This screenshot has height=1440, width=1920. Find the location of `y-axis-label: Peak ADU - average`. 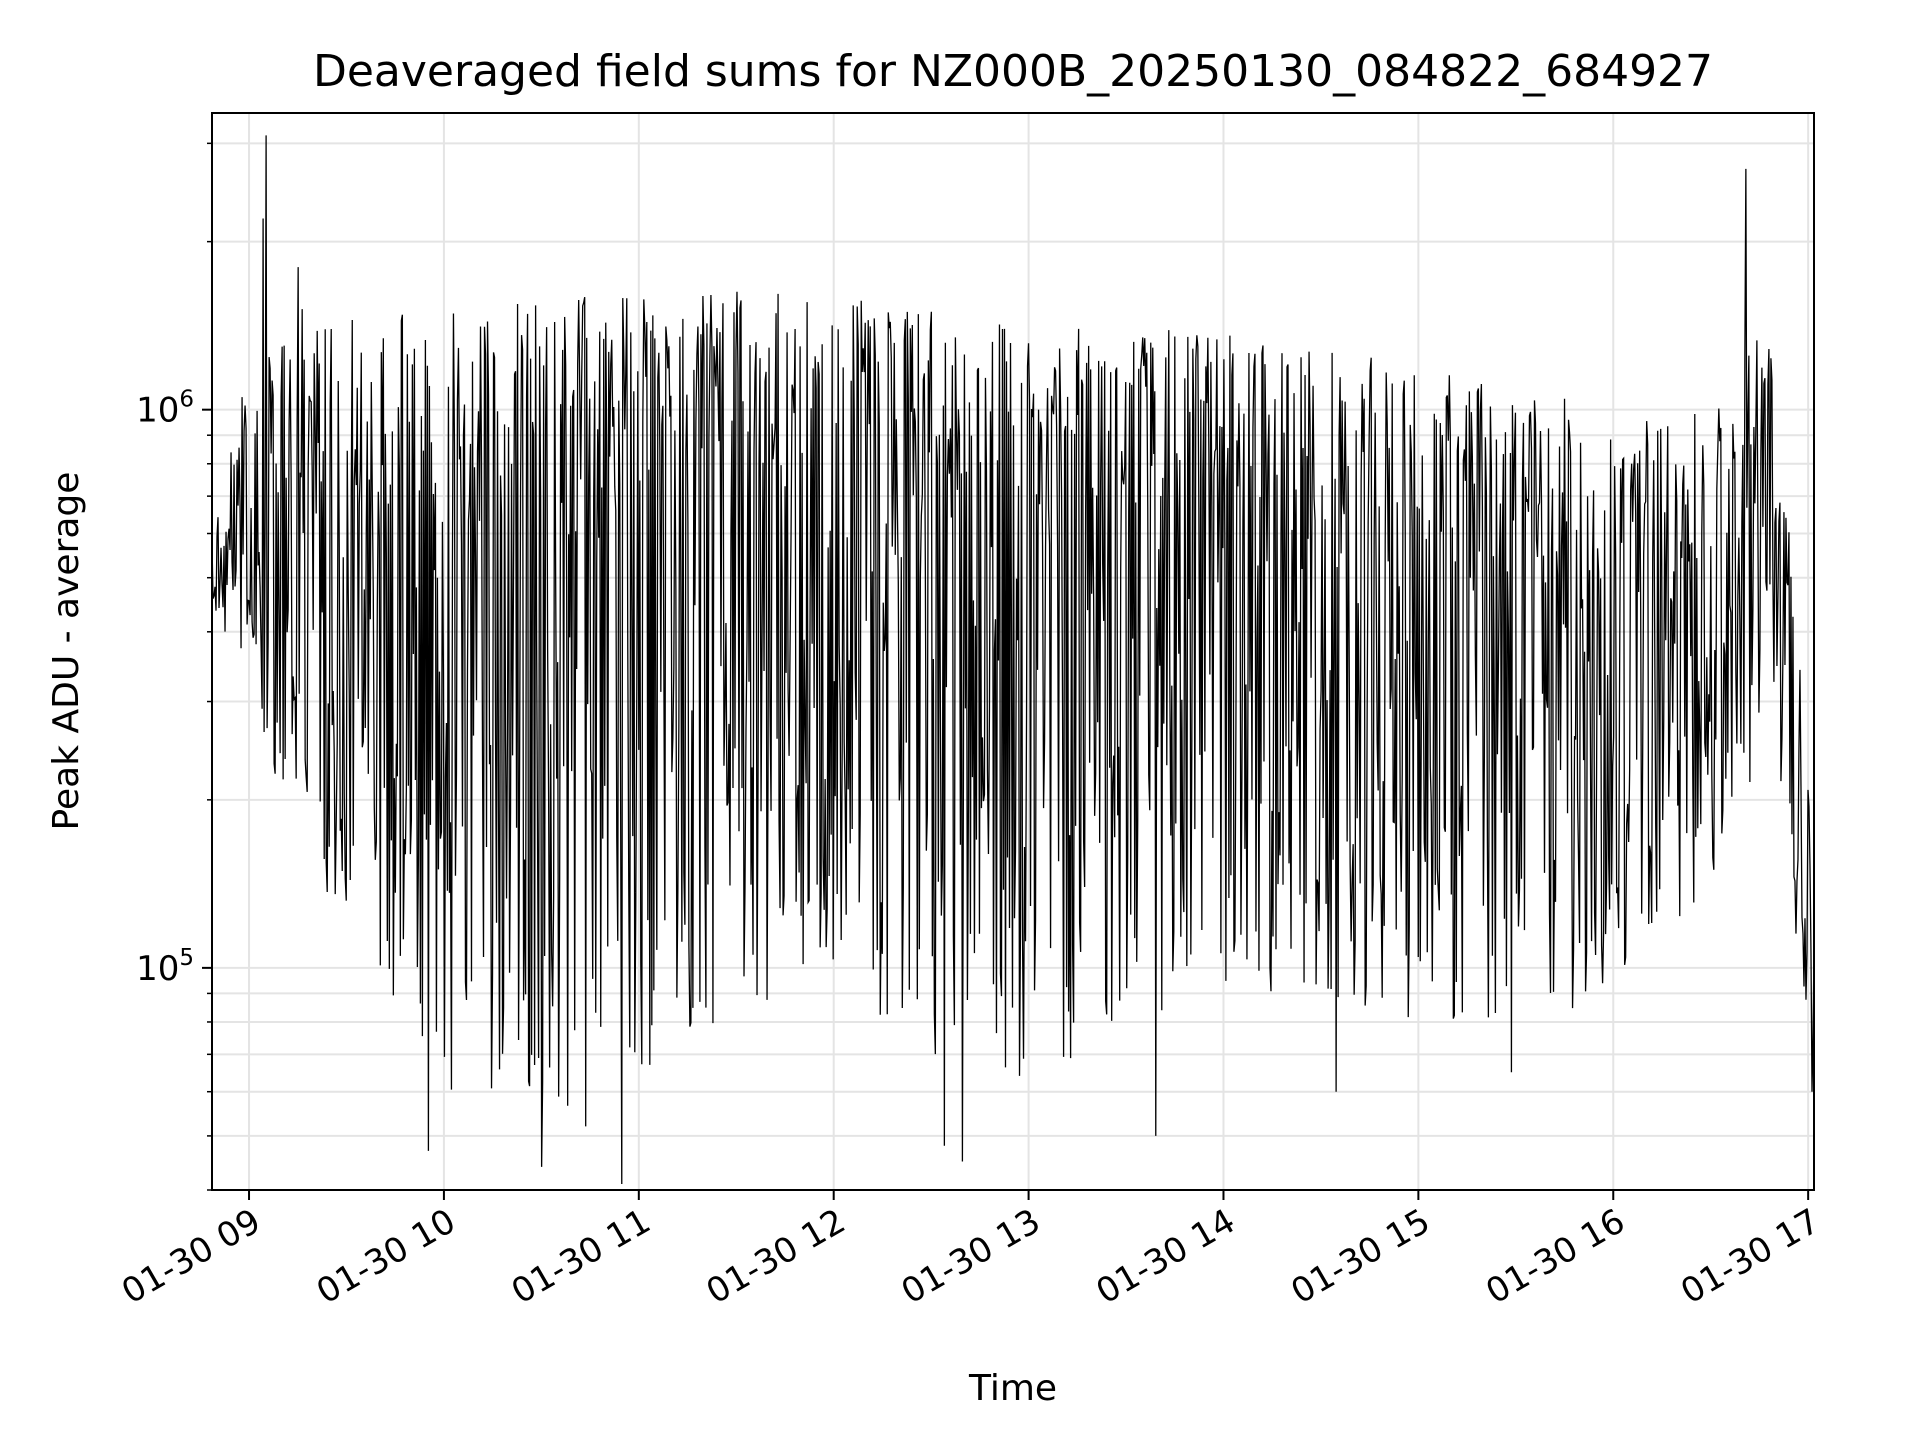

y-axis-label: Peak ADU - average is located at coordinates (66, 651).